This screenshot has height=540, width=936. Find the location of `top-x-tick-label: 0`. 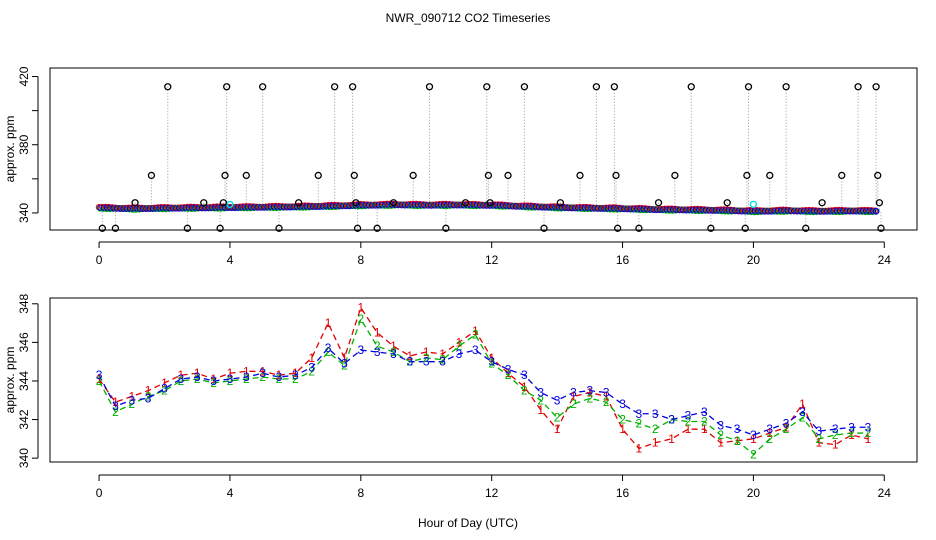

top-x-tick-label: 0 is located at coordinates (99, 260).